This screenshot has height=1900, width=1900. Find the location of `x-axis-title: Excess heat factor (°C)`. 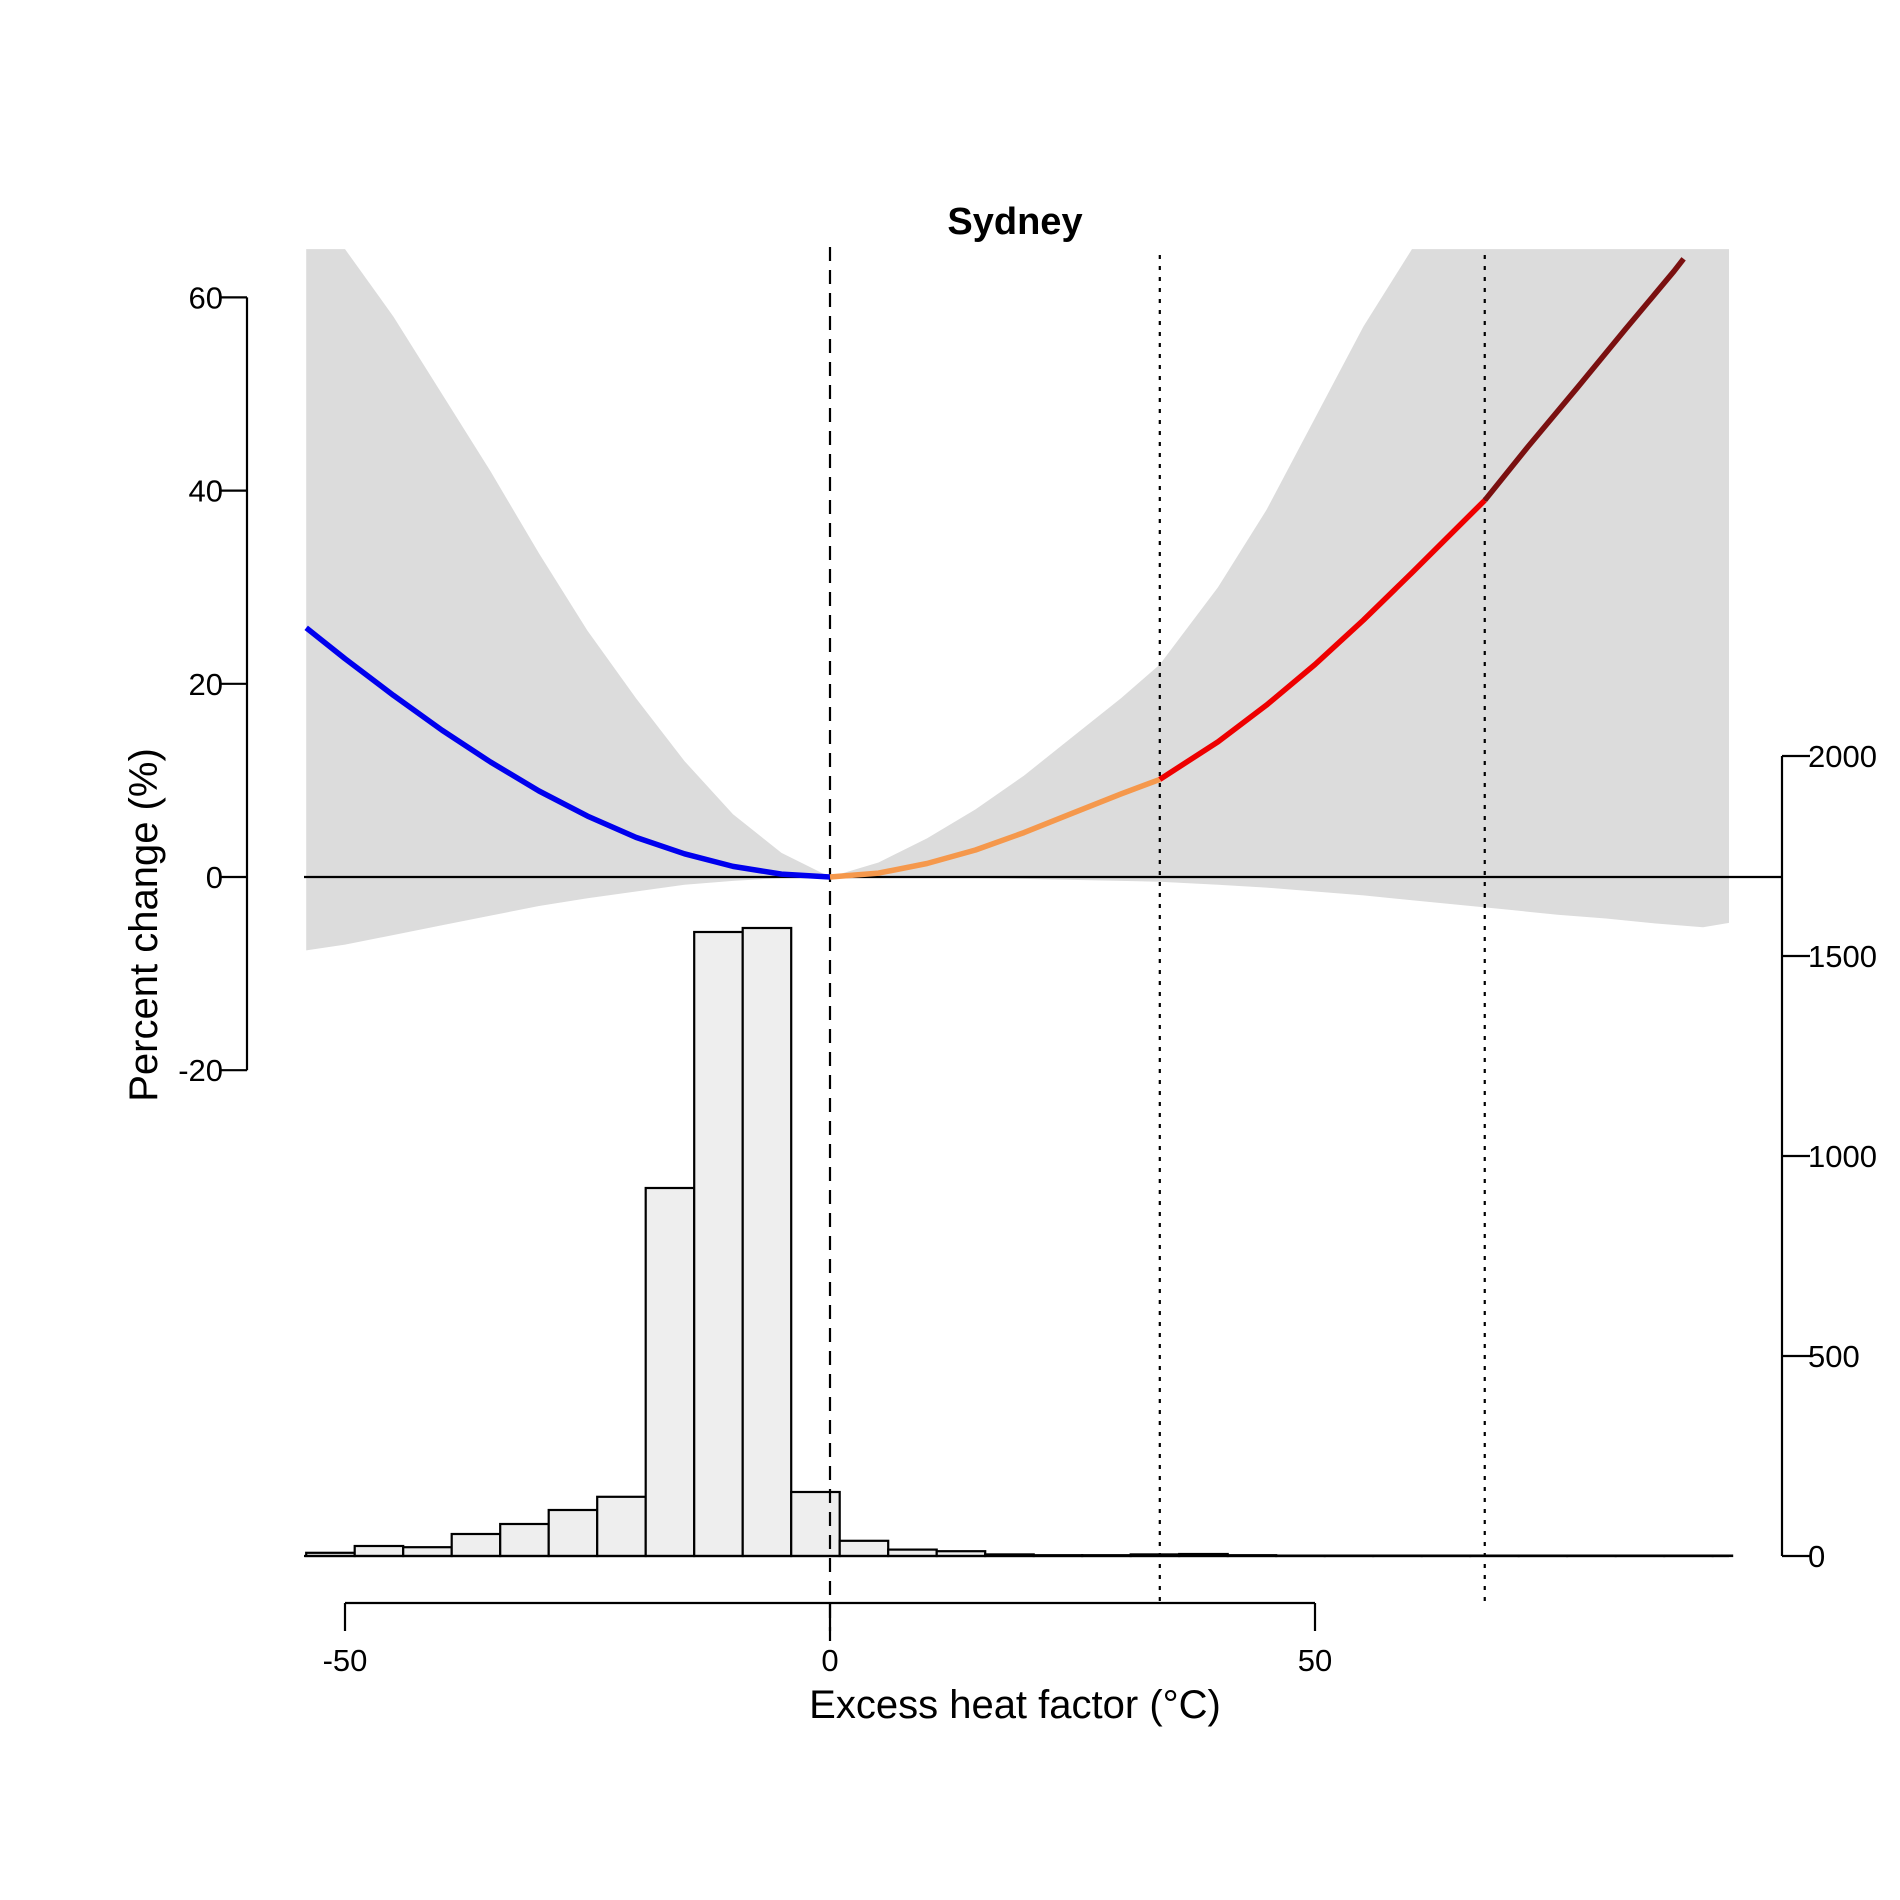

x-axis-title: Excess heat factor (°C) is located at coordinates (1015, 1705).